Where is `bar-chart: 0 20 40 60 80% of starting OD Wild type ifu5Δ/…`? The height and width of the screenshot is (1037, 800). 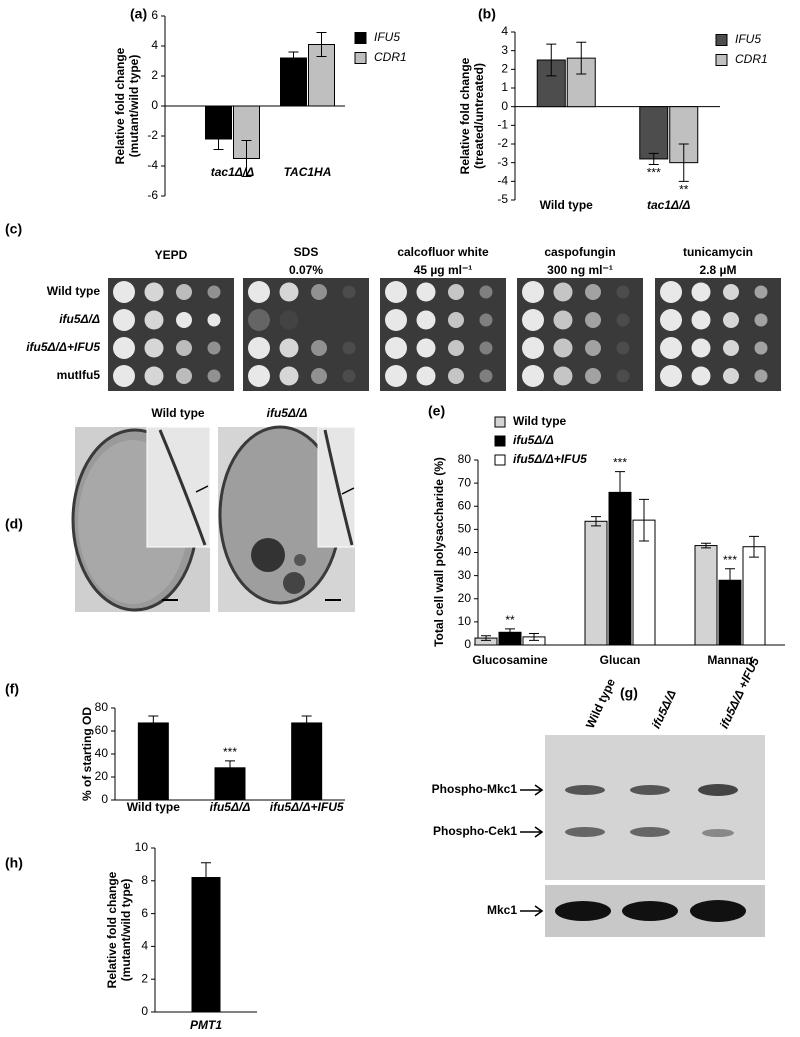
bar-chart: 0 20 40 60 80% of starting OD Wild type ifu5Δ/… is located at coordinates (212, 757).